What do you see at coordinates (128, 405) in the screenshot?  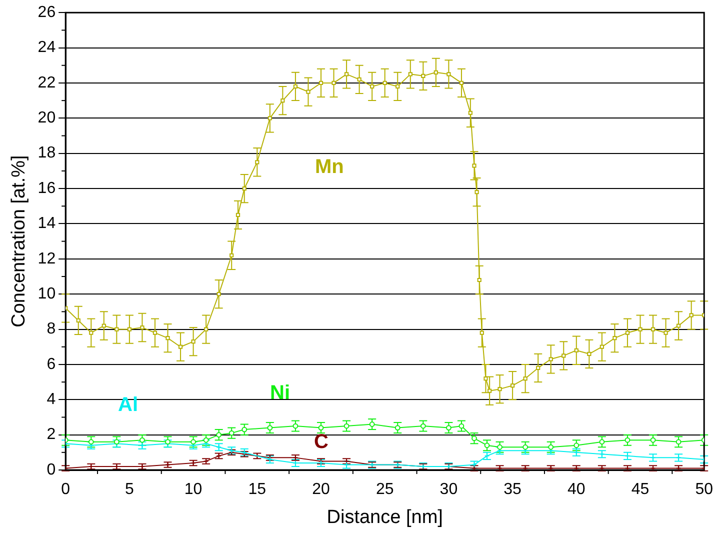 I see `series-label: Al` at bounding box center [128, 405].